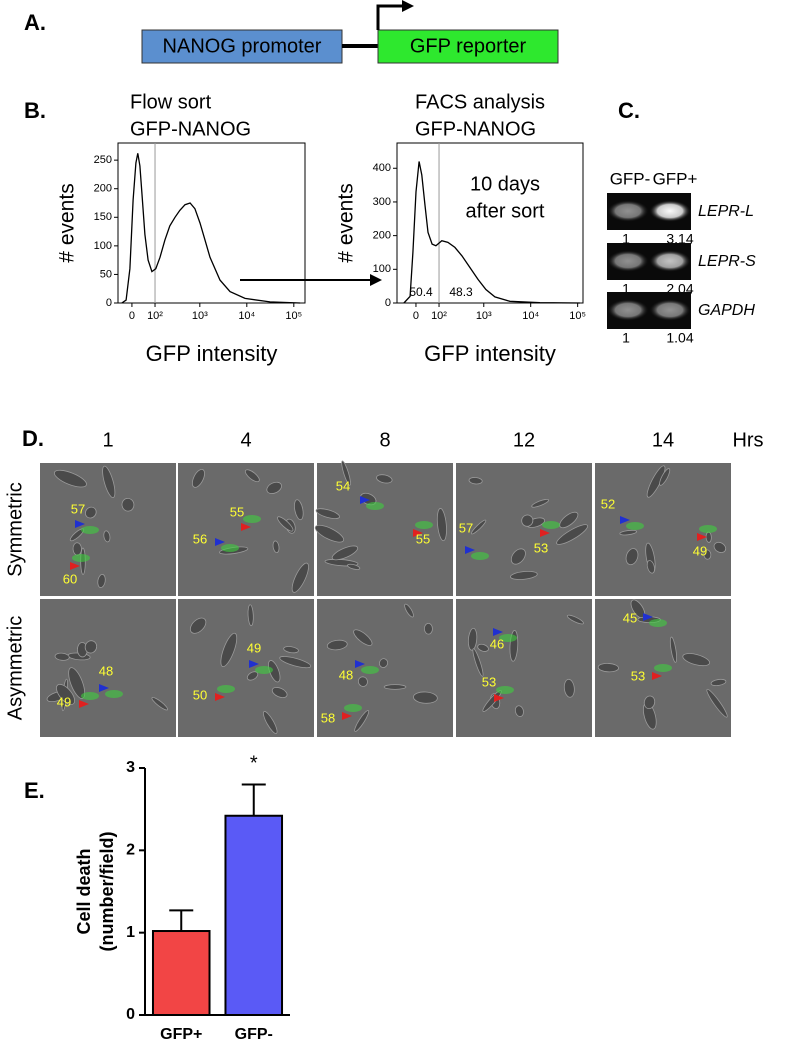  Describe the element at coordinates (475, 129) in the screenshot. I see `chart-title: GFP-NANOG` at that location.